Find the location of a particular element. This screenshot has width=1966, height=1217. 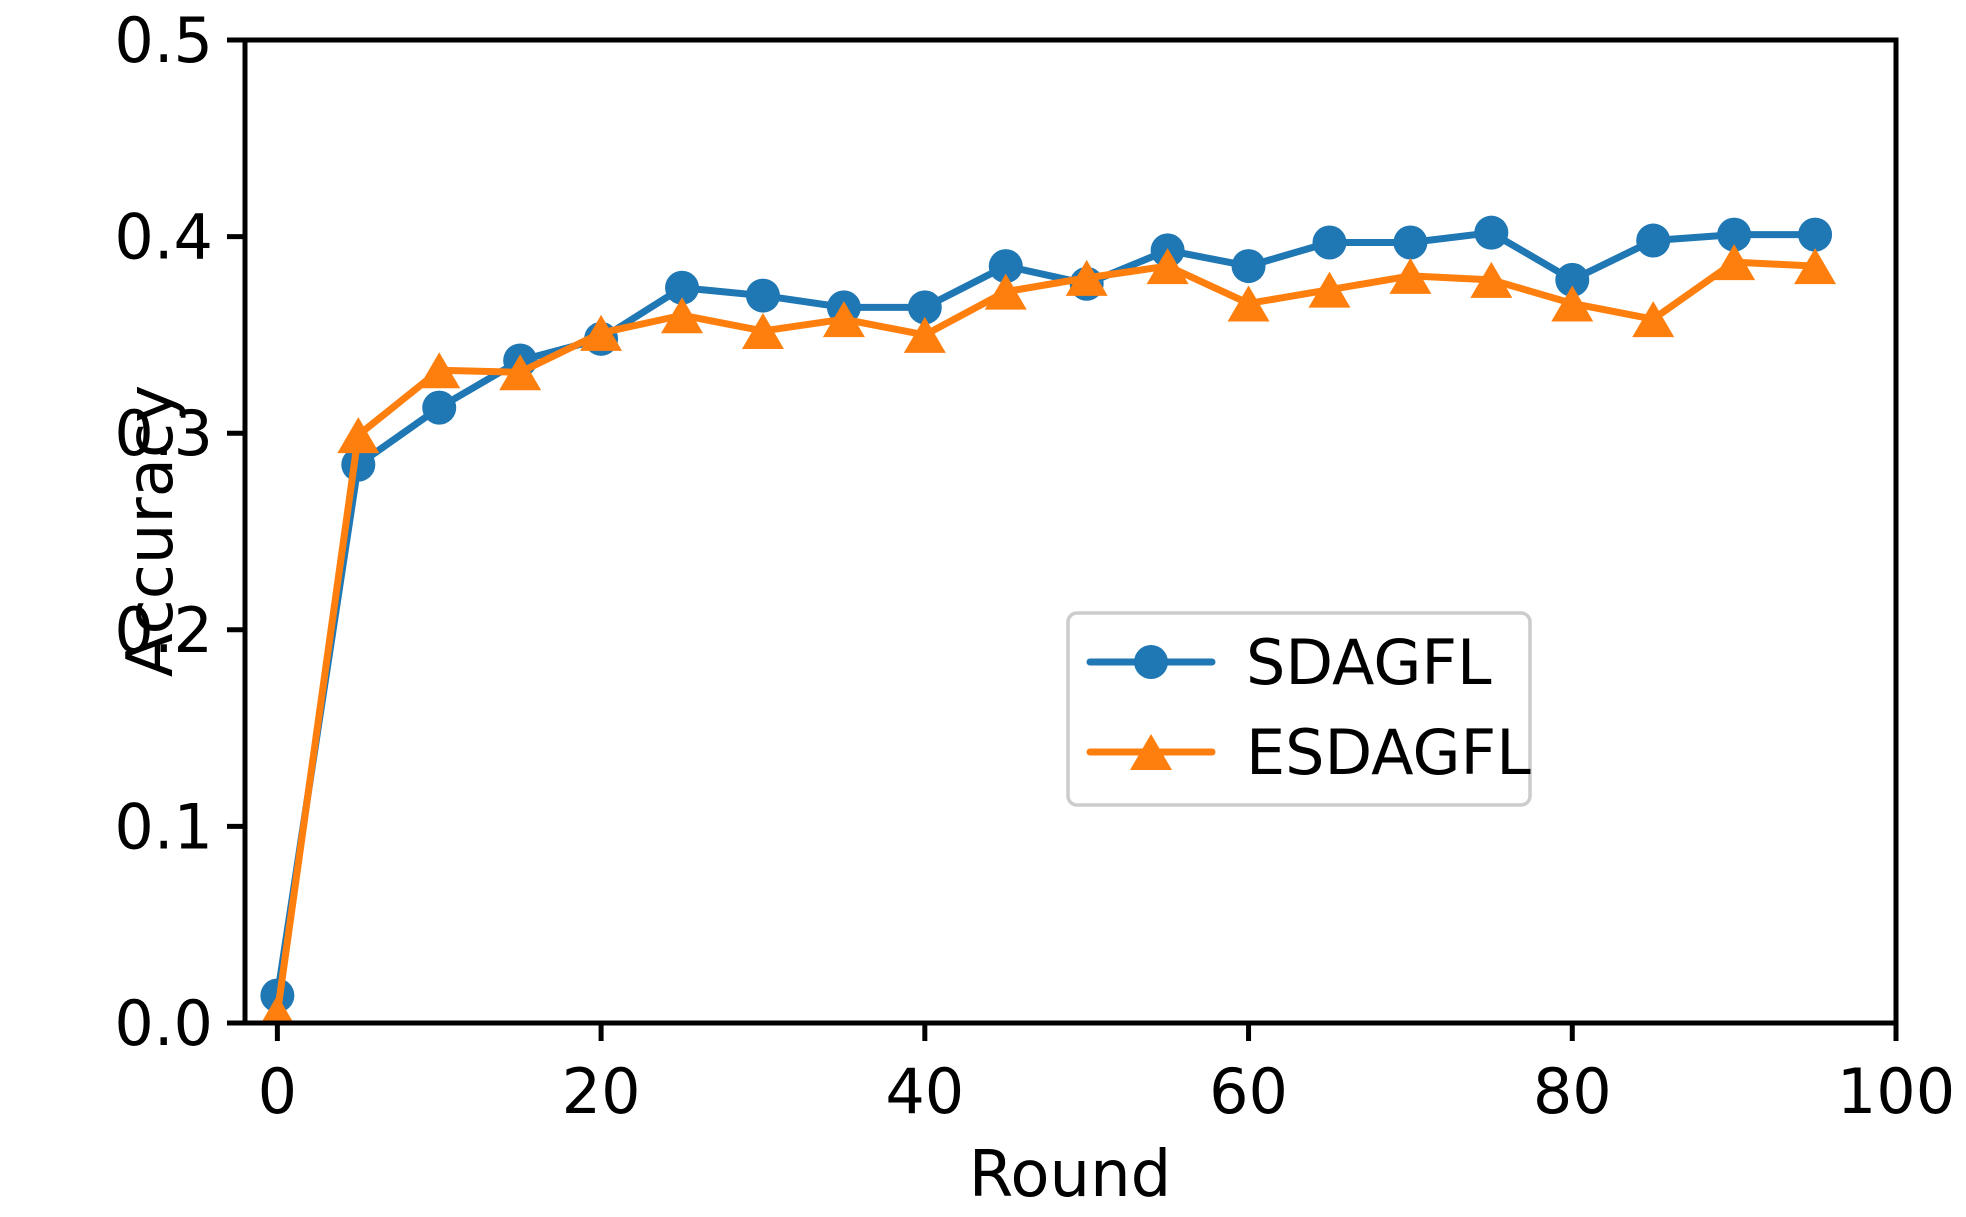

x-tick-label: 20 is located at coordinates (601, 1091).